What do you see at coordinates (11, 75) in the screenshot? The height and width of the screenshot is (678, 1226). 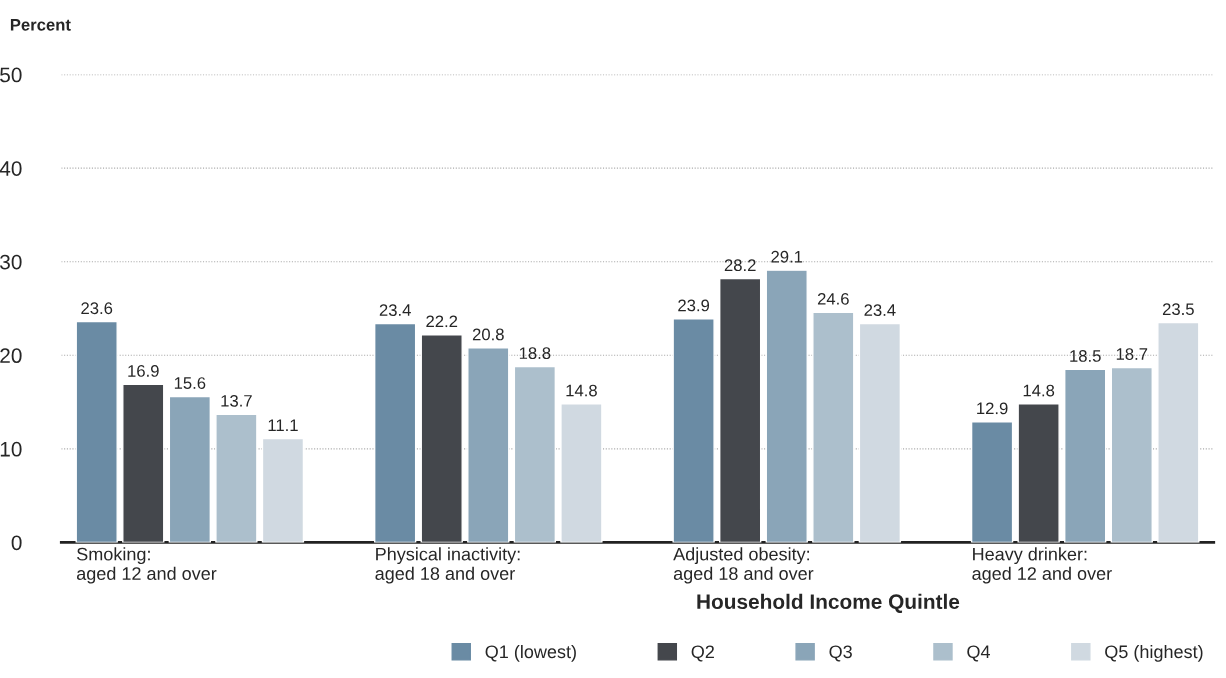 I see `y-tick-label: 50` at bounding box center [11, 75].